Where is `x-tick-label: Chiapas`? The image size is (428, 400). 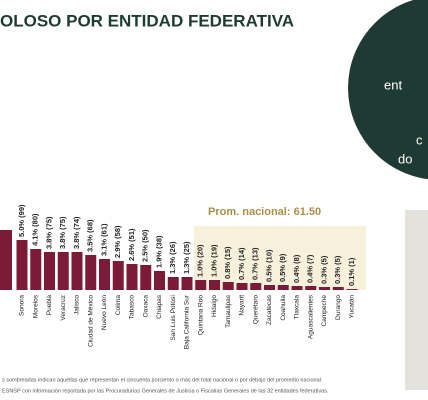 x-tick-label: Chiapas is located at coordinates (159, 306).